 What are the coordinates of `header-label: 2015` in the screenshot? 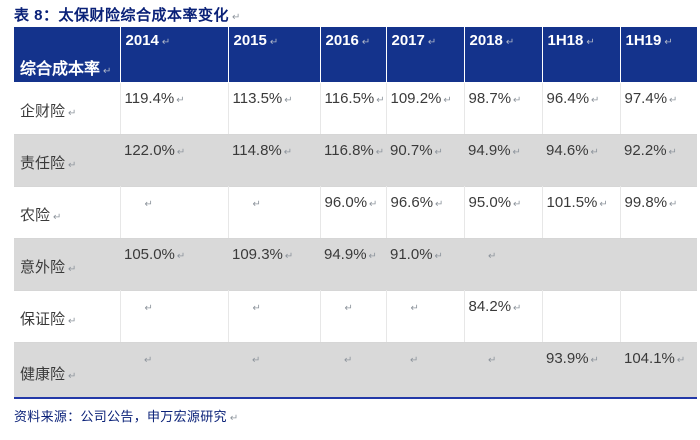 It's located at (250, 40).